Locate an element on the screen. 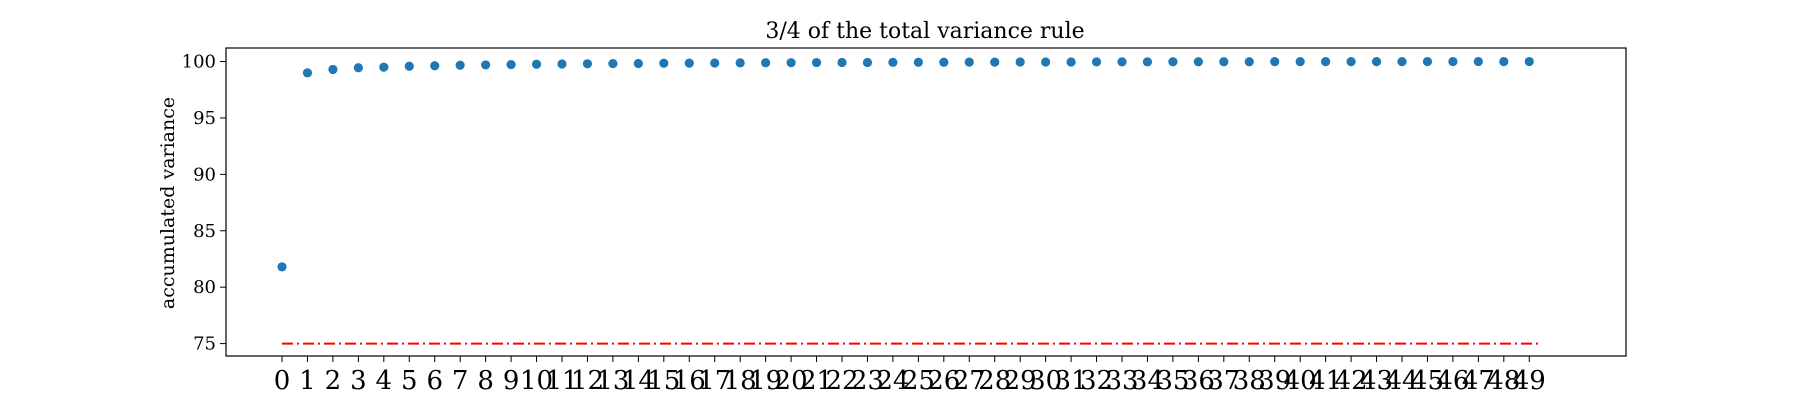  x-tick-label: 10 is located at coordinates (536, 381).